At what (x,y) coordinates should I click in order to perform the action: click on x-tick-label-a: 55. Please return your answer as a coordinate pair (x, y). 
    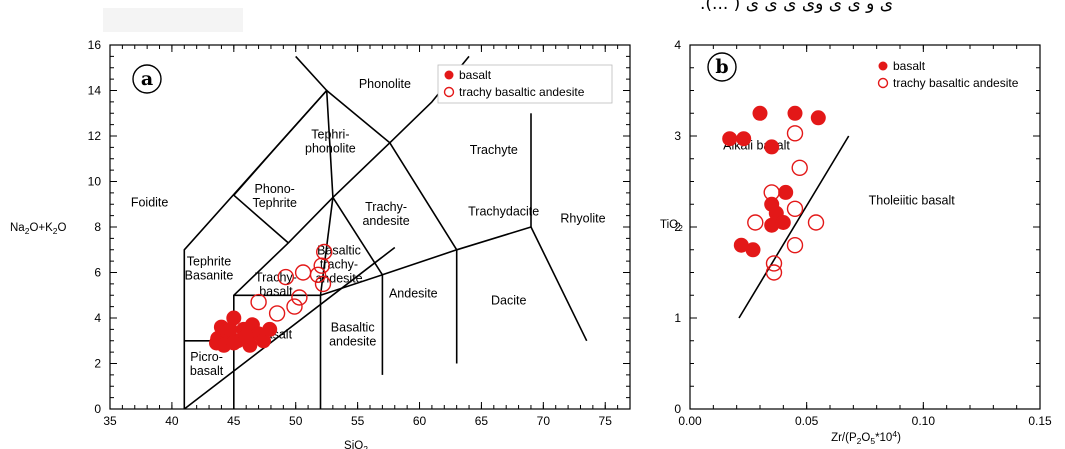
    Looking at the image, I should click on (358, 421).